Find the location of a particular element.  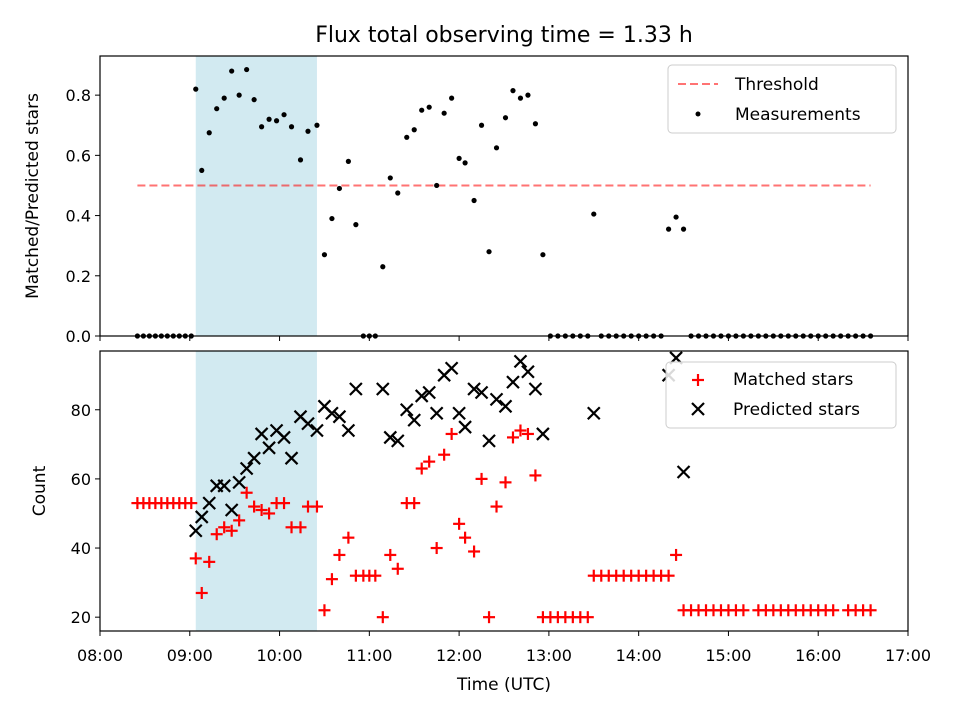

x-axis-label: Time (UTC) is located at coordinates (503, 685).